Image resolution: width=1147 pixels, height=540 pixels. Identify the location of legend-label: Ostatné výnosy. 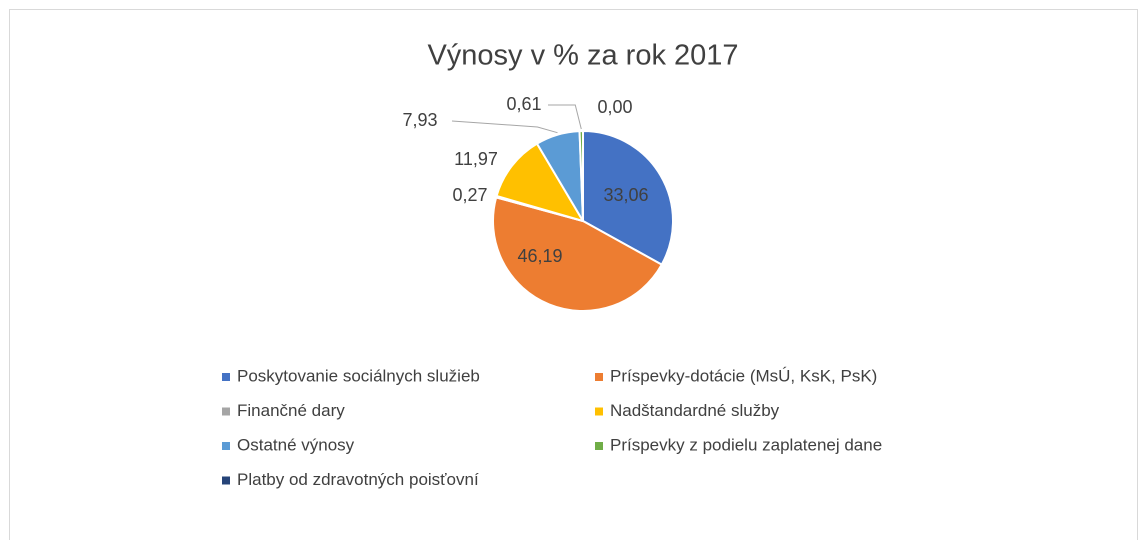
(296, 444).